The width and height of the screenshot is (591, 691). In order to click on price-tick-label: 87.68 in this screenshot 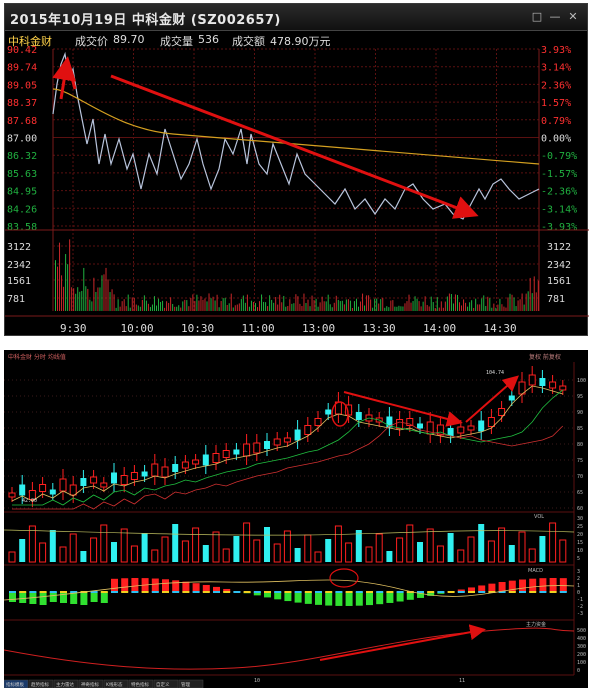, I will do `click(22, 121)`.